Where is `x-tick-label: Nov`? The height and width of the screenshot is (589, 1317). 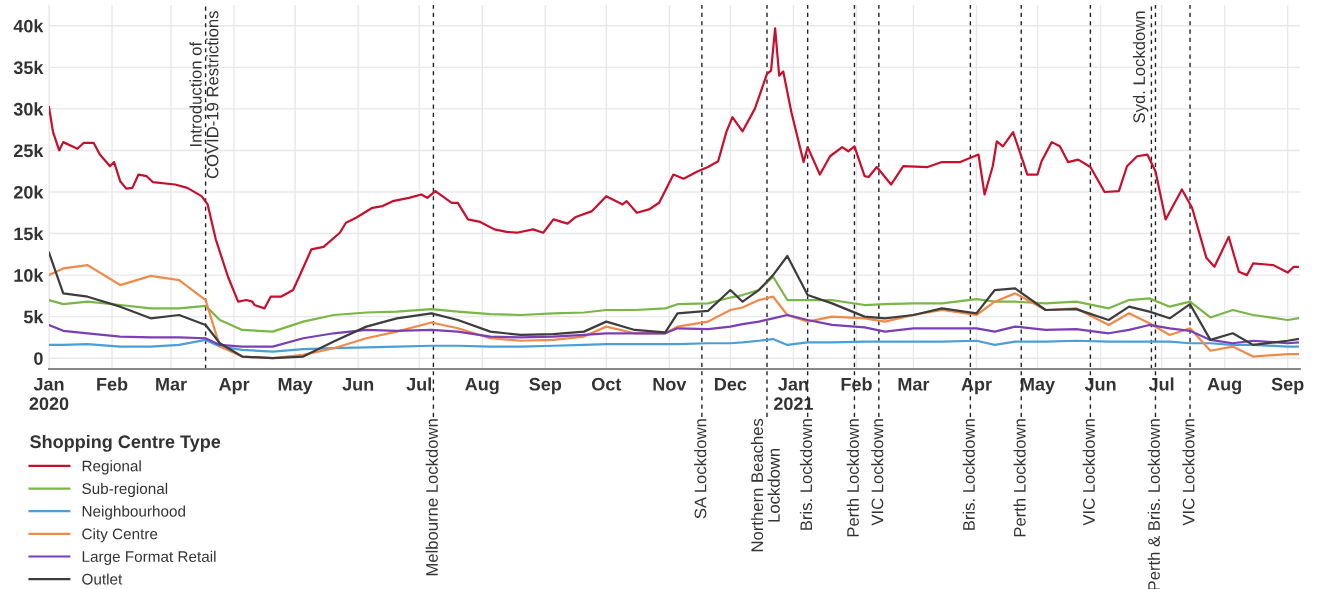
x-tick-label: Nov is located at coordinates (670, 384).